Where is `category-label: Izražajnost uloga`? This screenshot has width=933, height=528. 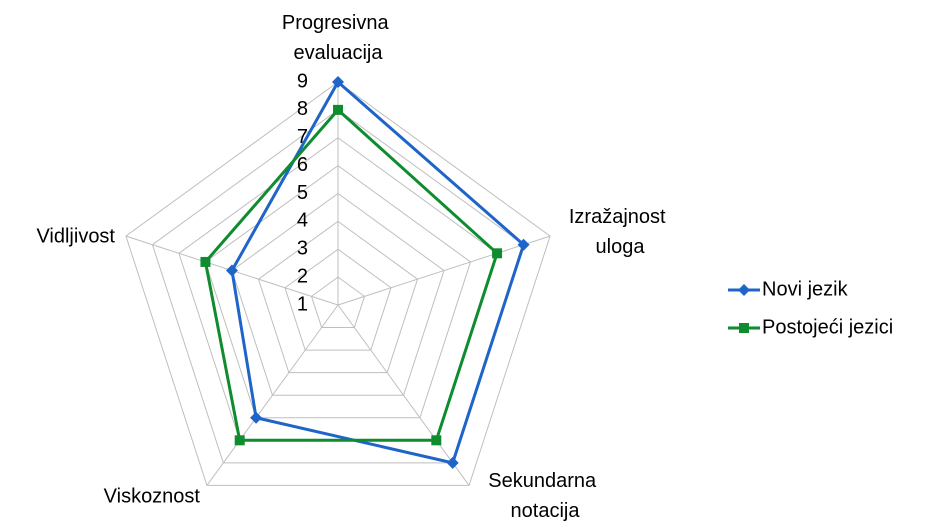 category-label: Izražajnost uloga is located at coordinates (620, 232).